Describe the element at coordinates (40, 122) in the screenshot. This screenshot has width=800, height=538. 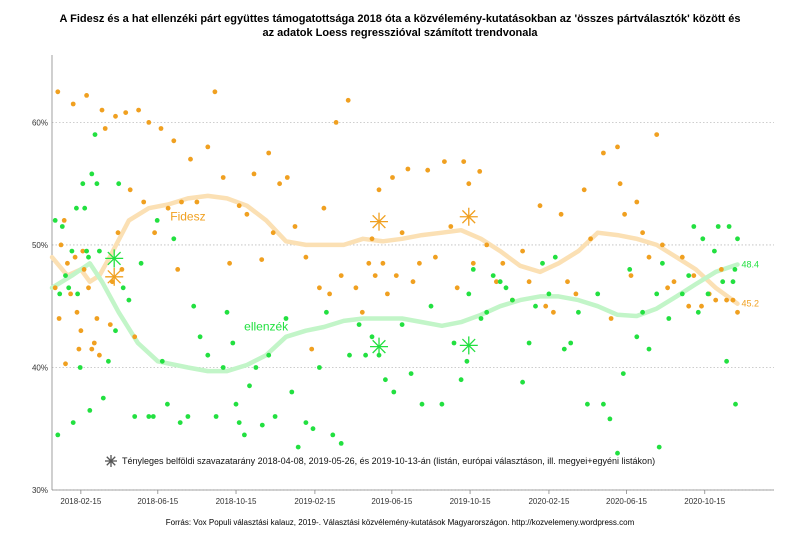
I see `y-tick-label: 60%` at that location.